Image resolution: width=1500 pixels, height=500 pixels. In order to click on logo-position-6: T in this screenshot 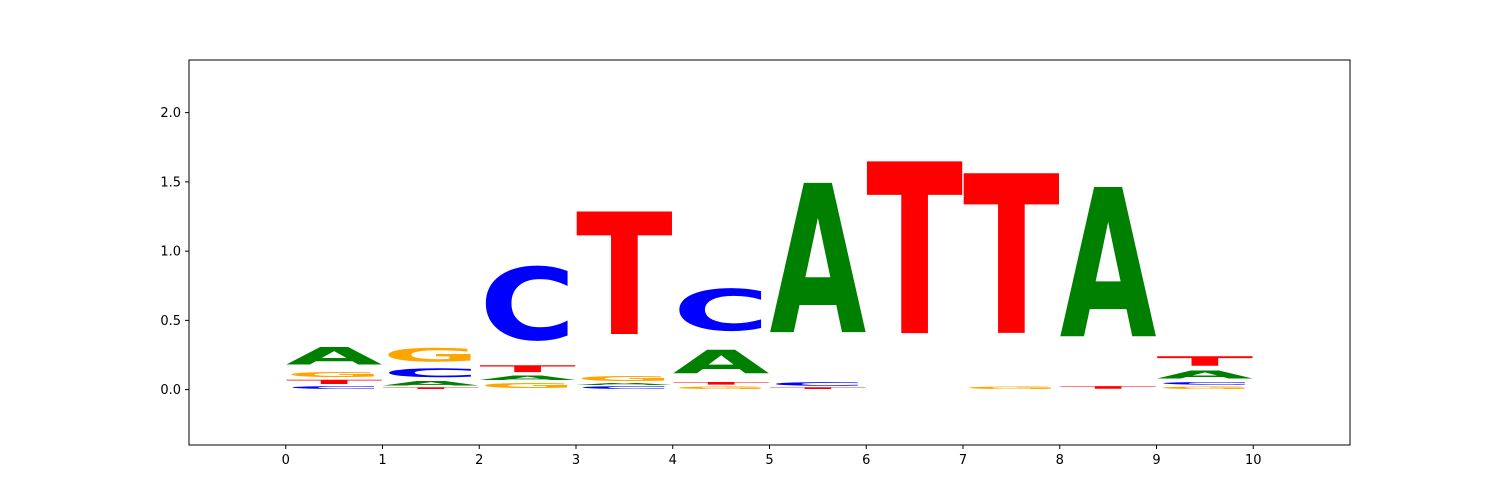, I will do `click(914, 252)`.